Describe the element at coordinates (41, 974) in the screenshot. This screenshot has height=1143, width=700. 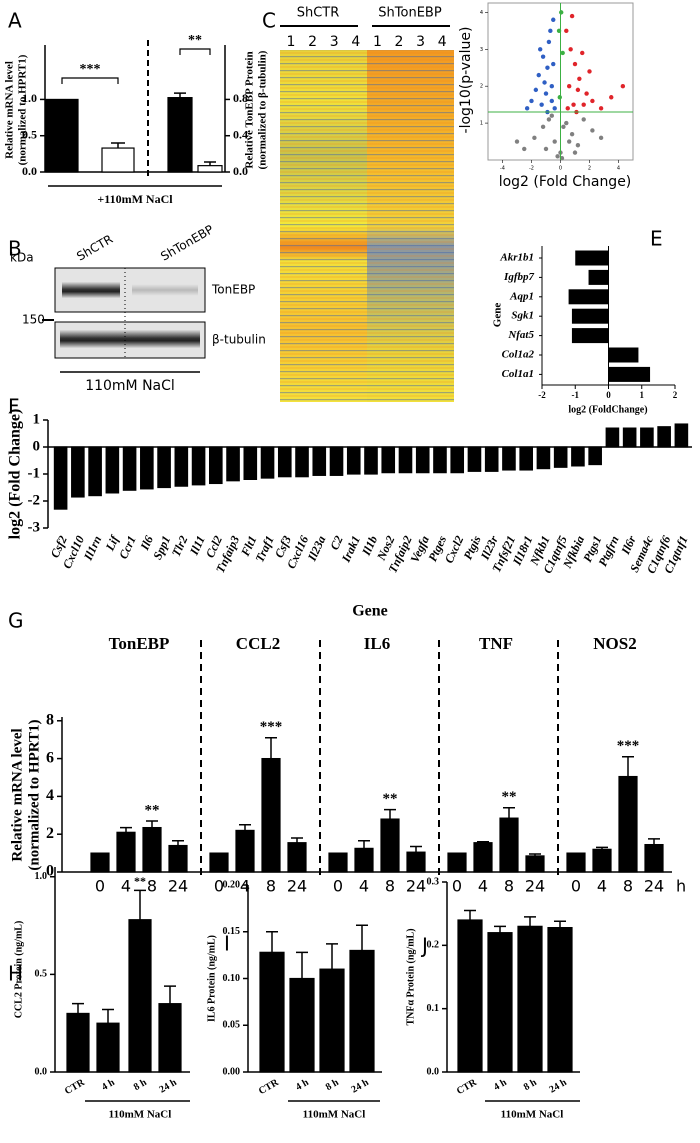
I see `y-tick-label: 0.5` at that location.